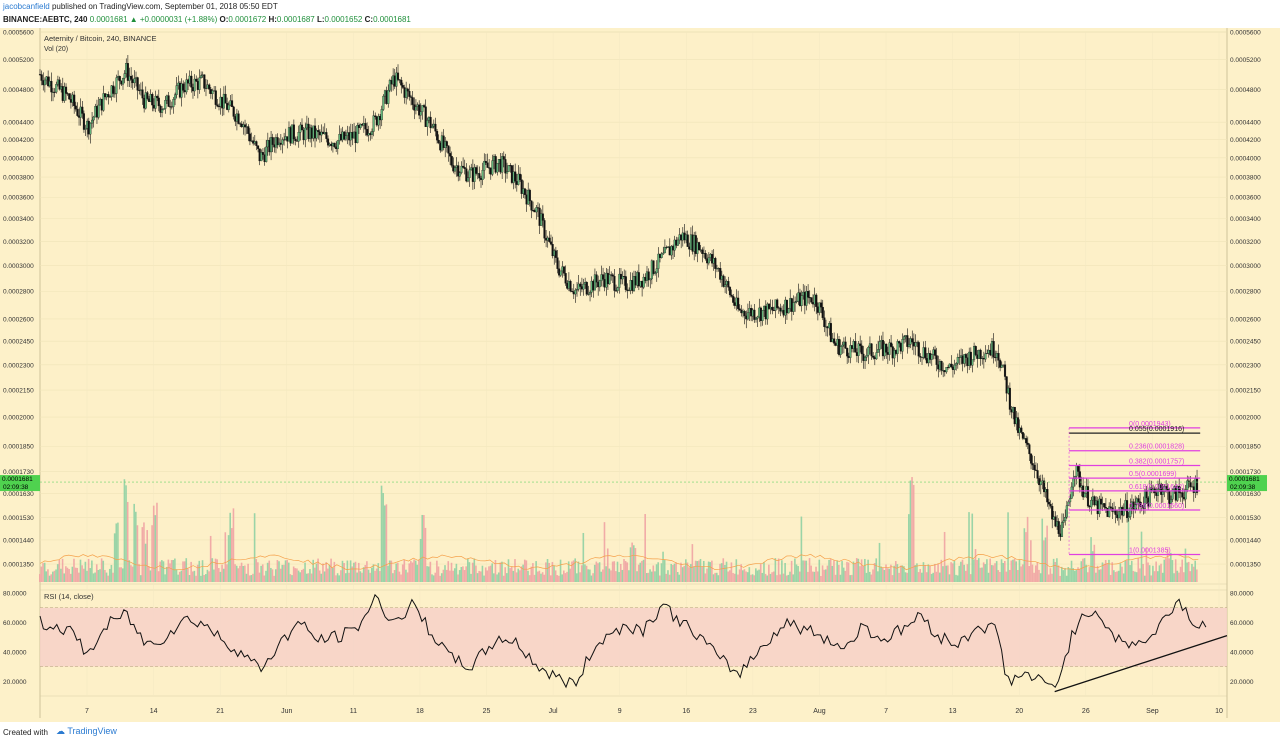 This screenshot has width=1280, height=744. What do you see at coordinates (1247, 483) in the screenshot?
I see `last-price-tag-right` at bounding box center [1247, 483].